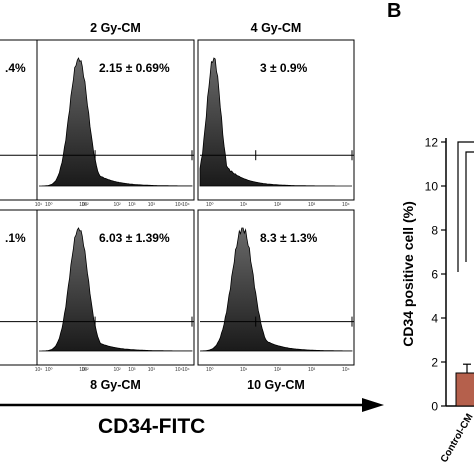  Describe the element at coordinates (115, 385) in the screenshot. I see `flow-panel-label: 8 Gy-CM` at that location.